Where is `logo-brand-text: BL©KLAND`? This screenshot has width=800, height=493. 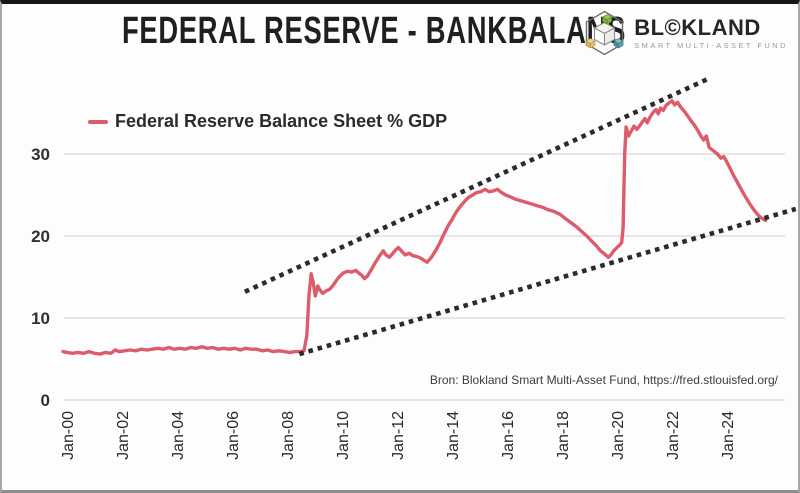 logo-brand-text: BL©KLAND is located at coordinates (697, 27).